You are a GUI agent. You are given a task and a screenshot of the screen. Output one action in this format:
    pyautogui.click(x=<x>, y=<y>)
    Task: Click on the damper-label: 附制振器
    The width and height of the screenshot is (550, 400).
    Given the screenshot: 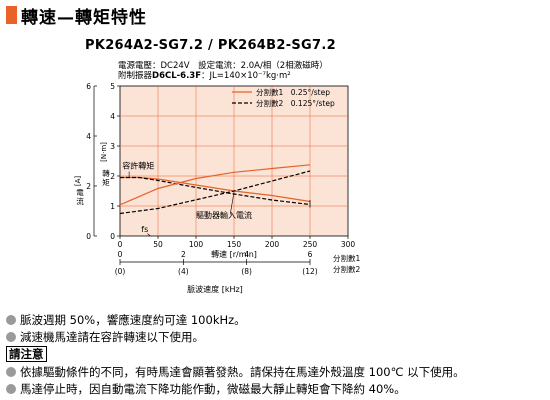 What is the action you would take?
    pyautogui.click(x=135, y=75)
    